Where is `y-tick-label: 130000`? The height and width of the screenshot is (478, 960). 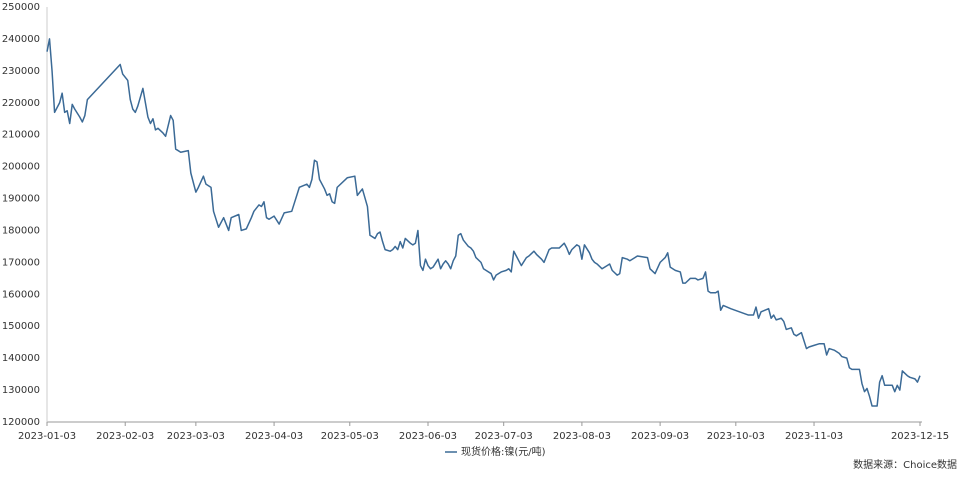 y-tick-label: 130000 is located at coordinates (21, 390).